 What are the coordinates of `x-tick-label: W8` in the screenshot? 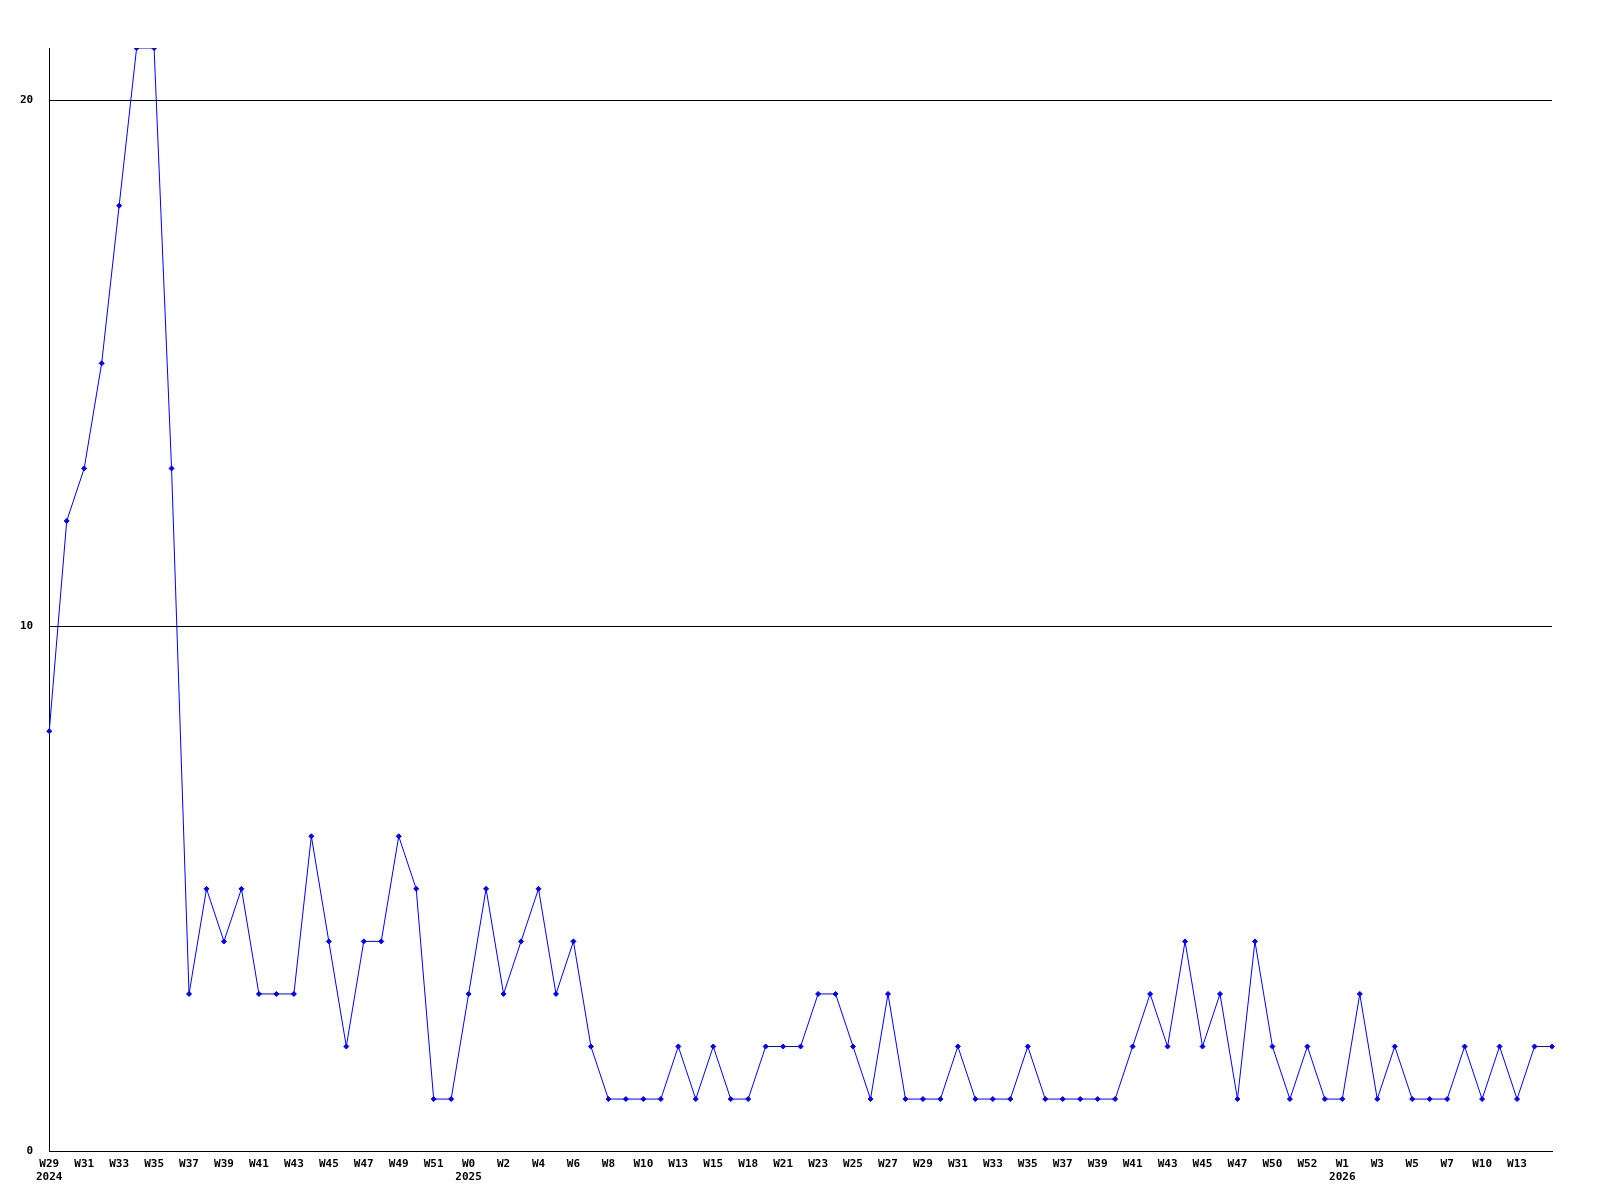 It's located at (608, 1164).